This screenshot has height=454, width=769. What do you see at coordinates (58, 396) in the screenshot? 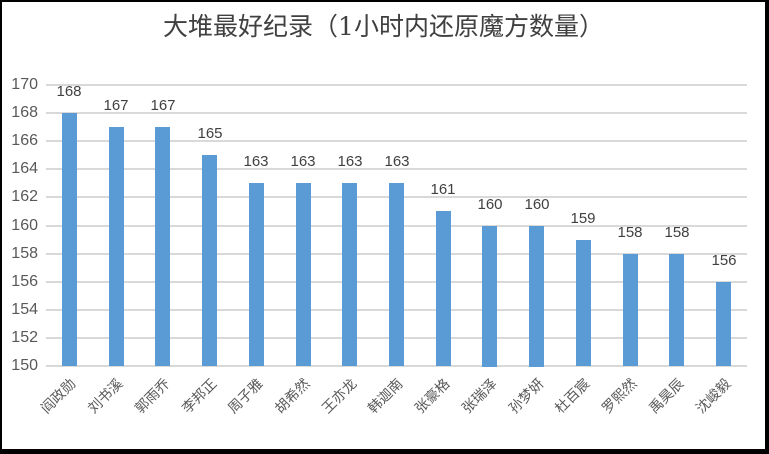
I see `x-category-label: 阎政勋` at bounding box center [58, 396].